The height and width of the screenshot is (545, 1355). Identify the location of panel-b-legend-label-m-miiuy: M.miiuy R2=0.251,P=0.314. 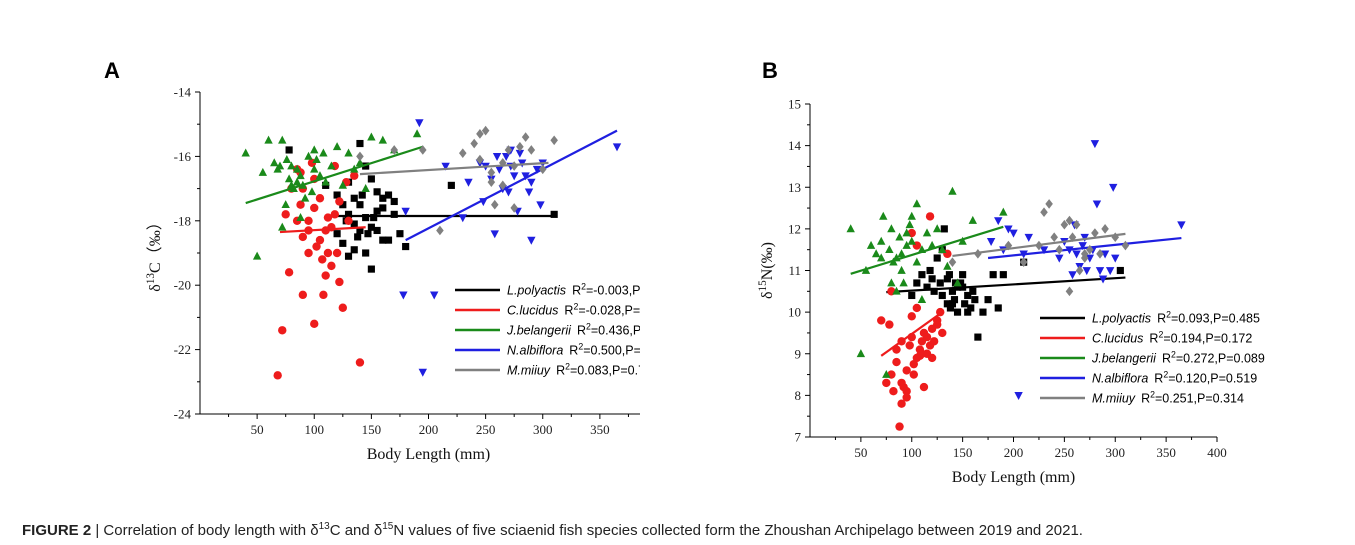
(1168, 398).